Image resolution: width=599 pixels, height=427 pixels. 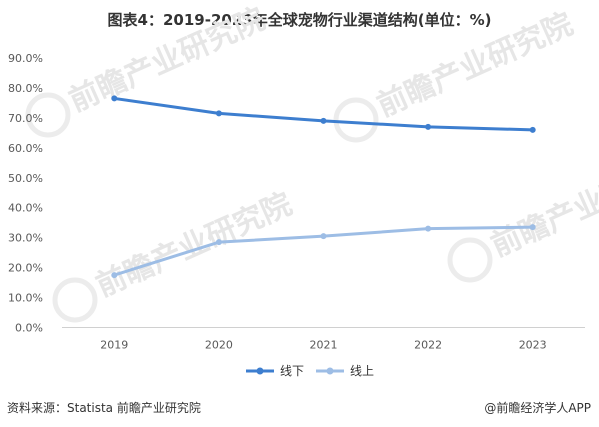 I want to click on y-tick-label: 20.0%, so click(x=25, y=268).